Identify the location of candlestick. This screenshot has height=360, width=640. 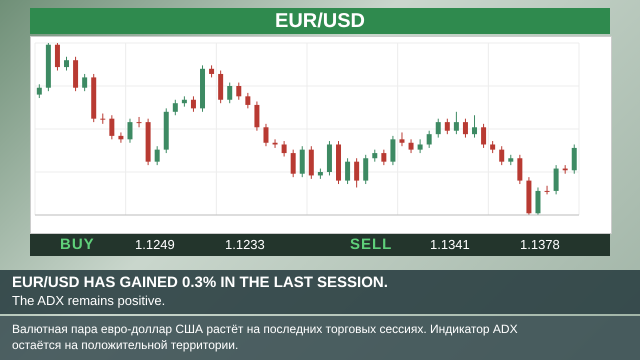
(139, 122).